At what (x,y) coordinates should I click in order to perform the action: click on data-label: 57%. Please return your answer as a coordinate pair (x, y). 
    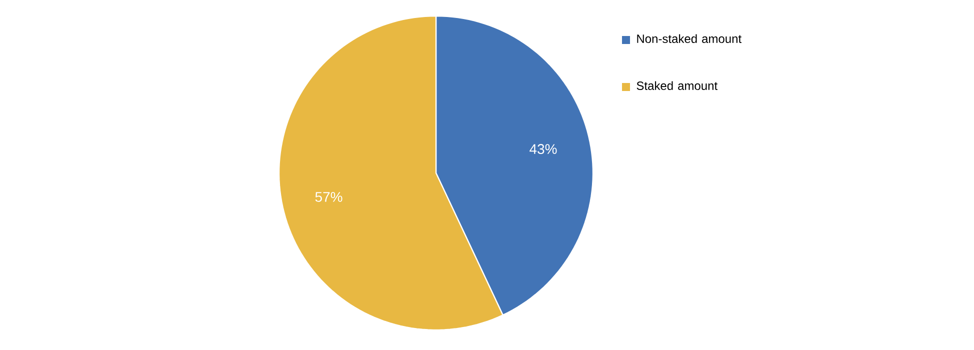
    Looking at the image, I should click on (328, 197).